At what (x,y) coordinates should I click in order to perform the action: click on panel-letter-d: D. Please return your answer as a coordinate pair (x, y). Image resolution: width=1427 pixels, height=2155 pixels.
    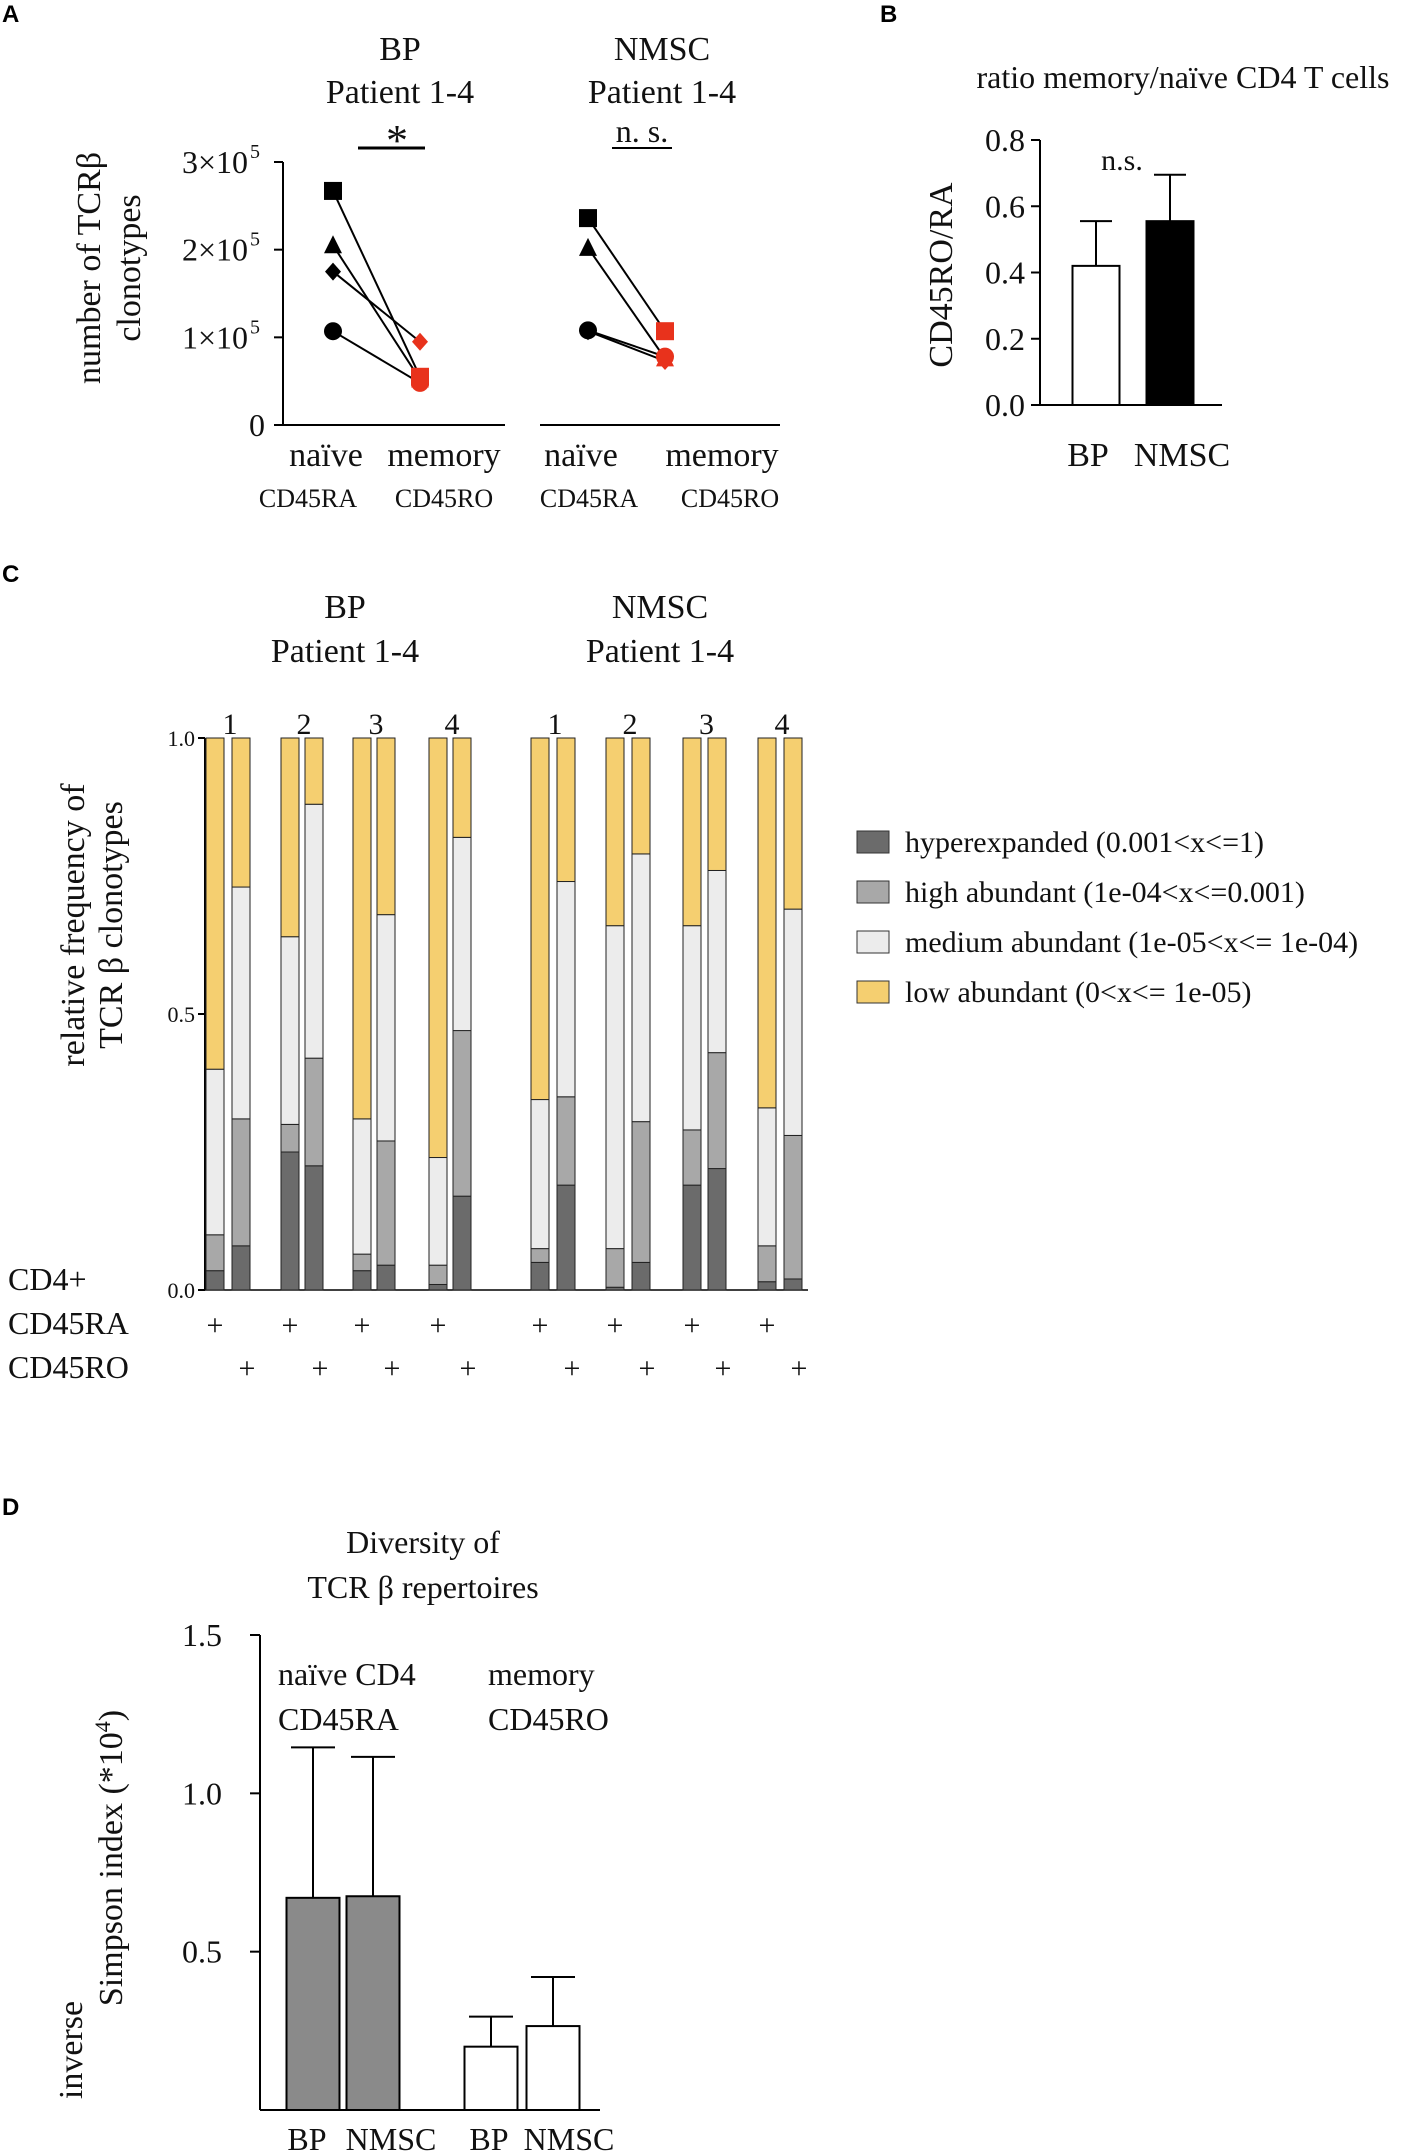
    Looking at the image, I should click on (10, 1507).